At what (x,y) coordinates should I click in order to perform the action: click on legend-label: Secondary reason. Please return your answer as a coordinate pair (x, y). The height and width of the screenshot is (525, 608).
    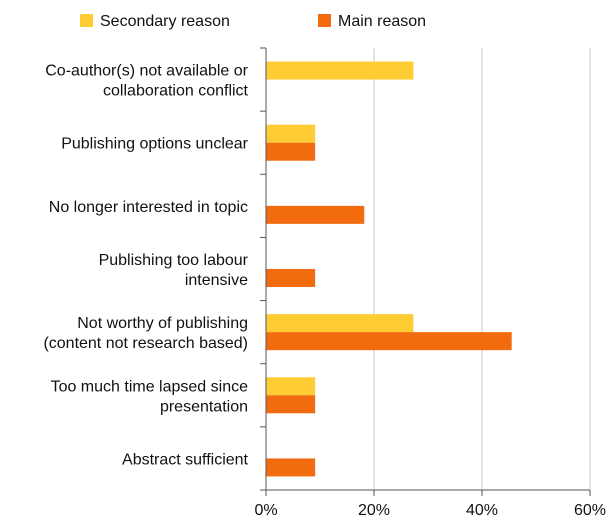
    Looking at the image, I should click on (165, 21).